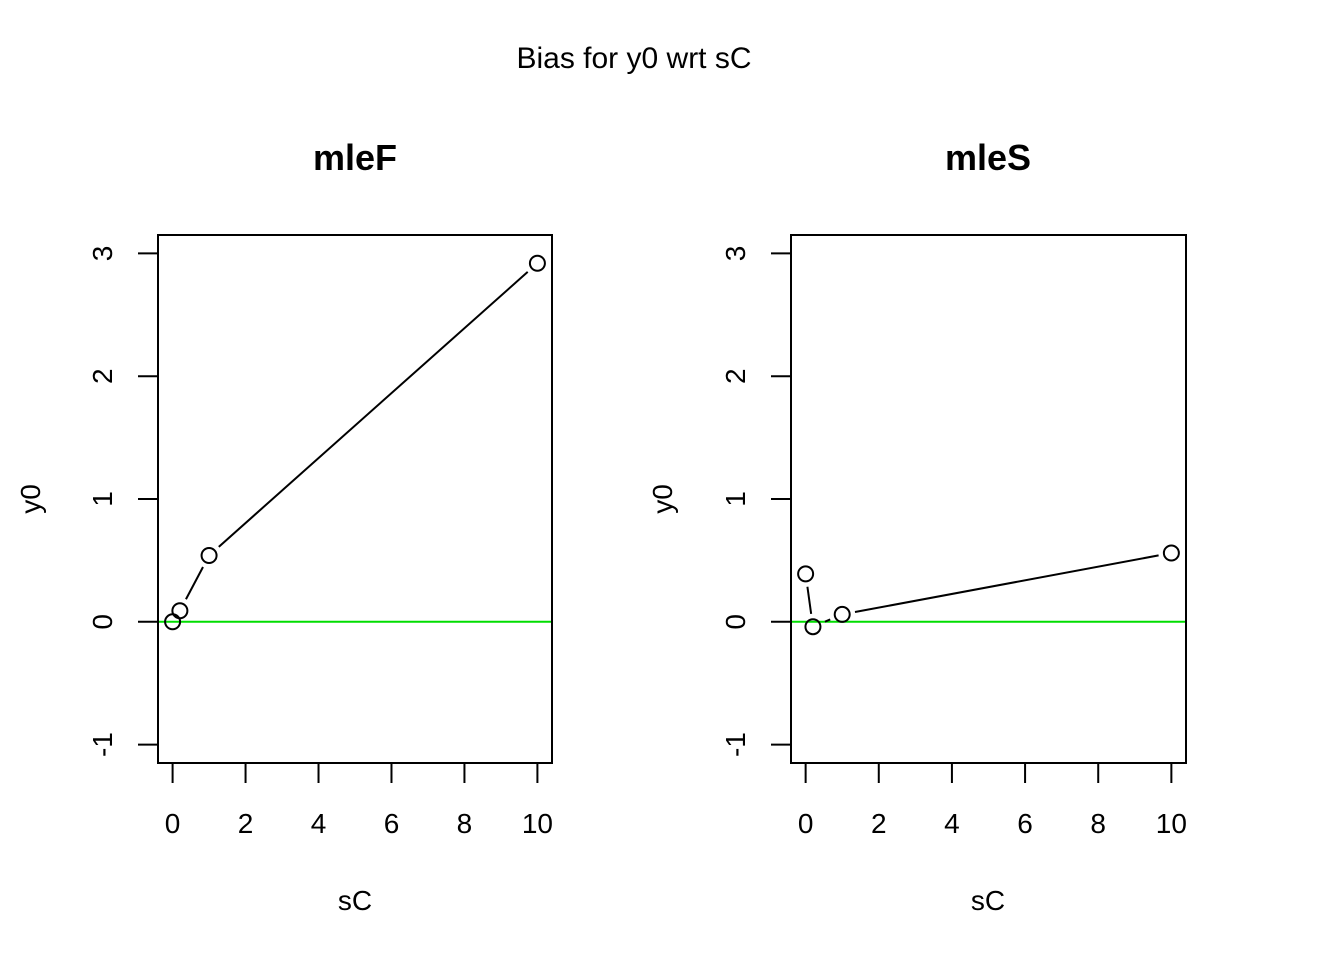 The height and width of the screenshot is (960, 1344). Describe the element at coordinates (988, 157) in the screenshot. I see `panel-title: mleS` at that location.